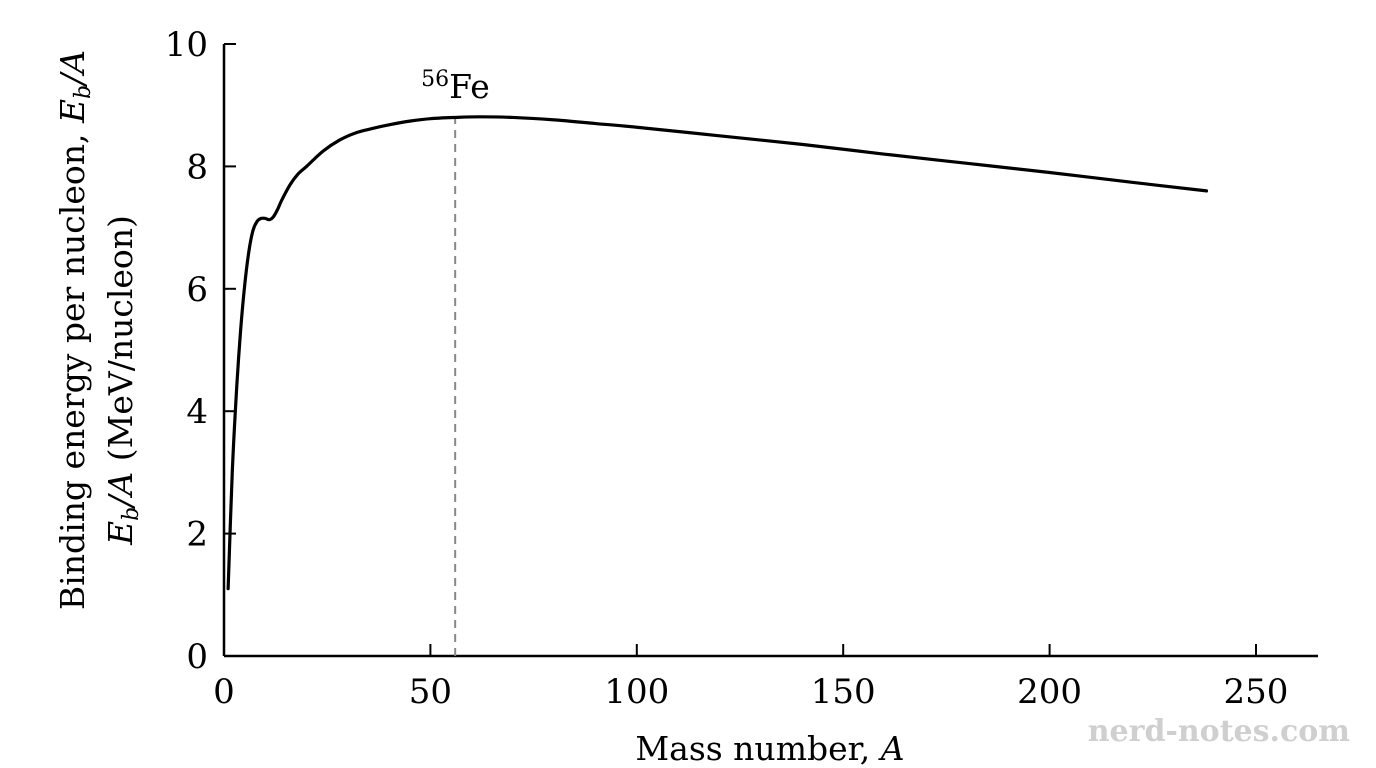  I want to click on y-tick-label: 0, so click(197, 657).